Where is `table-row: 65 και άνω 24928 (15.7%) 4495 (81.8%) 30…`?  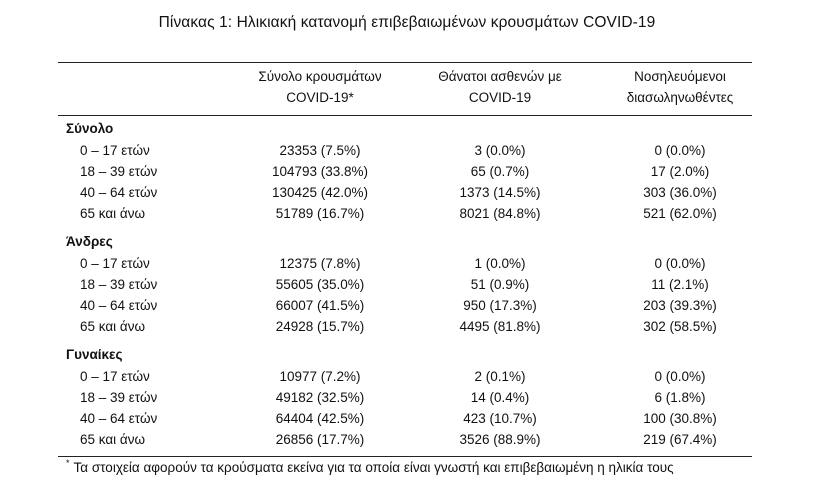
table-row: 65 και άνω 24928 (15.7%) 4495 (81.8%) 30… is located at coordinates (407, 329).